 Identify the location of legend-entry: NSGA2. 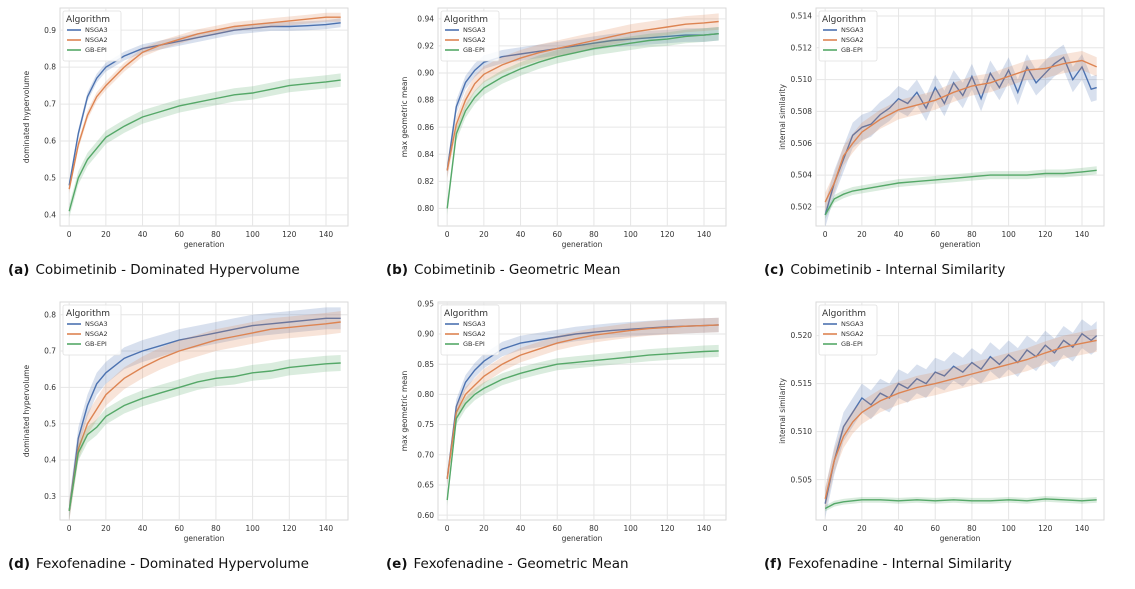
(474, 334).